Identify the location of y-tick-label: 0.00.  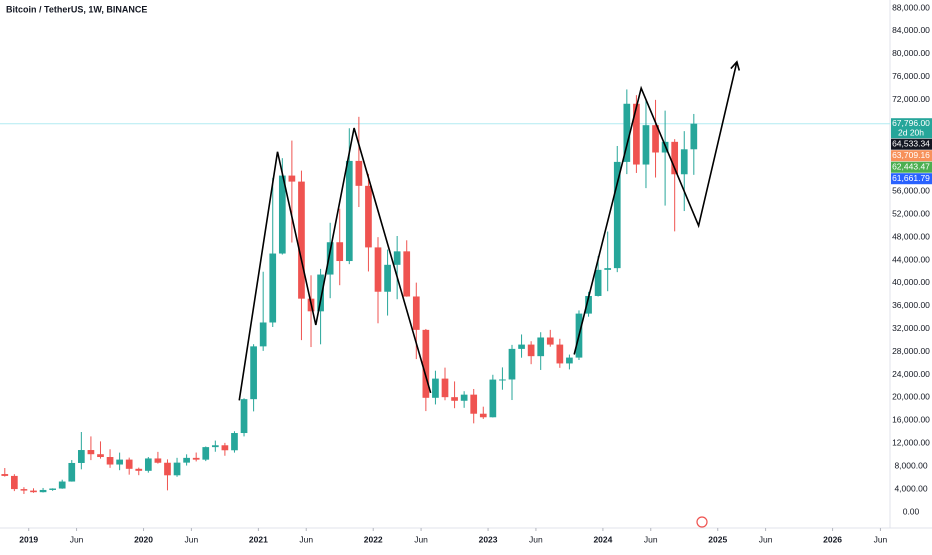
(911, 511).